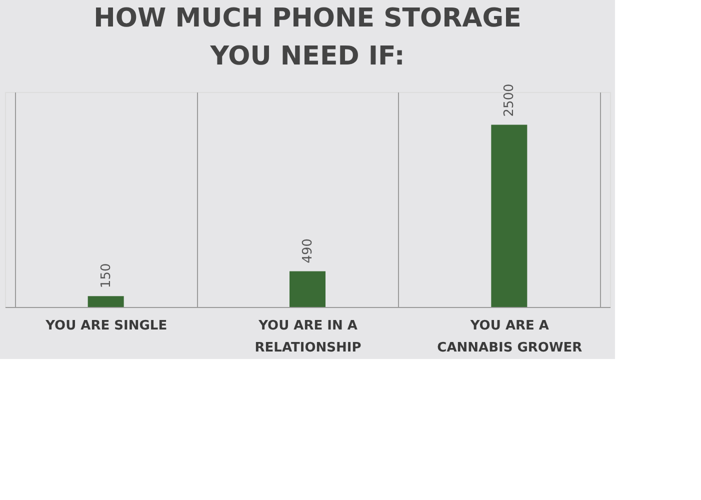 Image resolution: width=701 pixels, height=500 pixels. What do you see at coordinates (308, 337) in the screenshot?
I see `x-tick-label: YOU ARE IN A RELATIONSHIP` at bounding box center [308, 337].